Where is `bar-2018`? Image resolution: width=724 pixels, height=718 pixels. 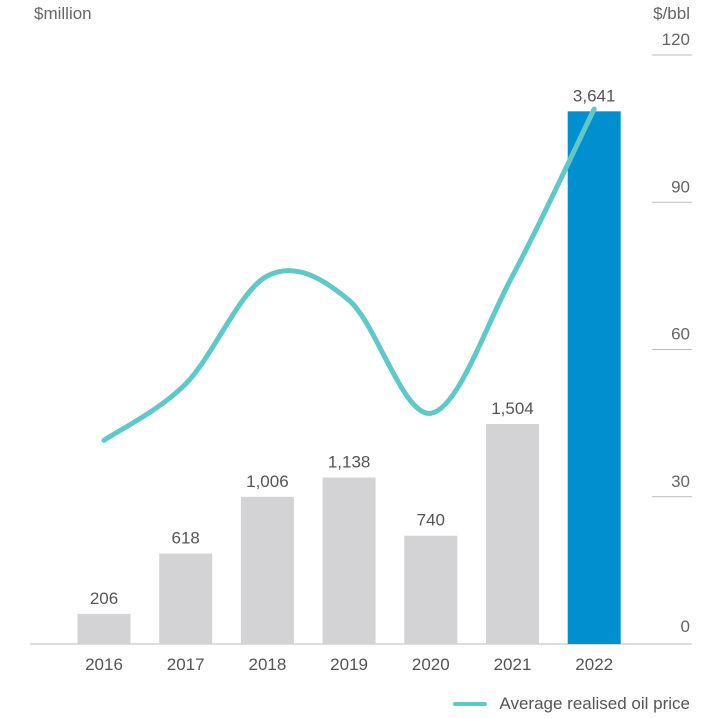
bar-2018 is located at coordinates (267, 570).